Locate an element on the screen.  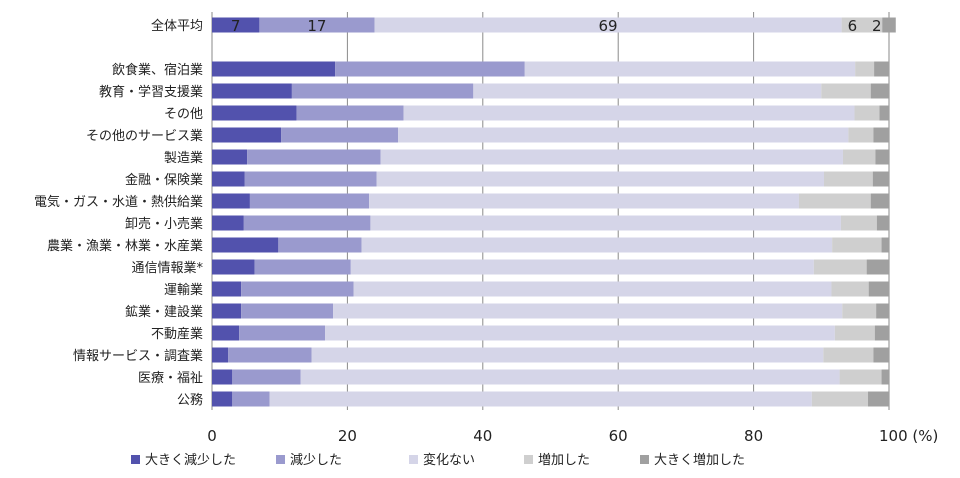
category-label: 不動産業 is located at coordinates (177, 334).